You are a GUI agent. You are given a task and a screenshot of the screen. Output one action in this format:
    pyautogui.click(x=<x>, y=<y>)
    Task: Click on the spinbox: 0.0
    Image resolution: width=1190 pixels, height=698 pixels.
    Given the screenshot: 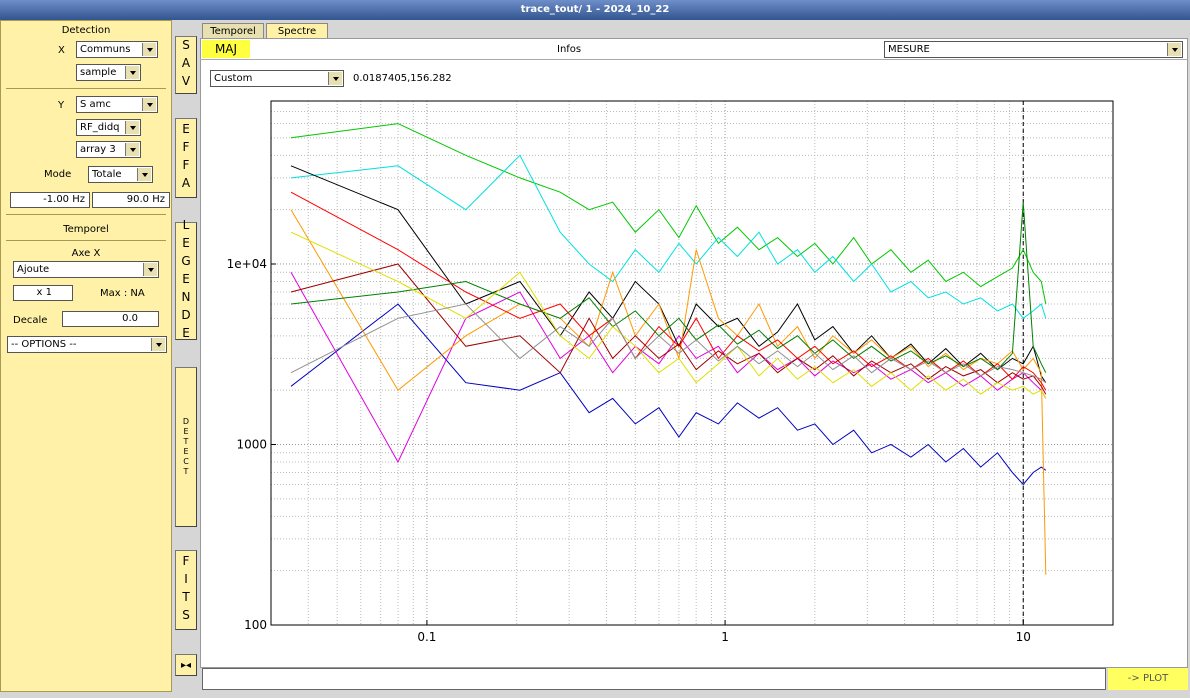 What is the action you would take?
    pyautogui.click(x=110, y=319)
    